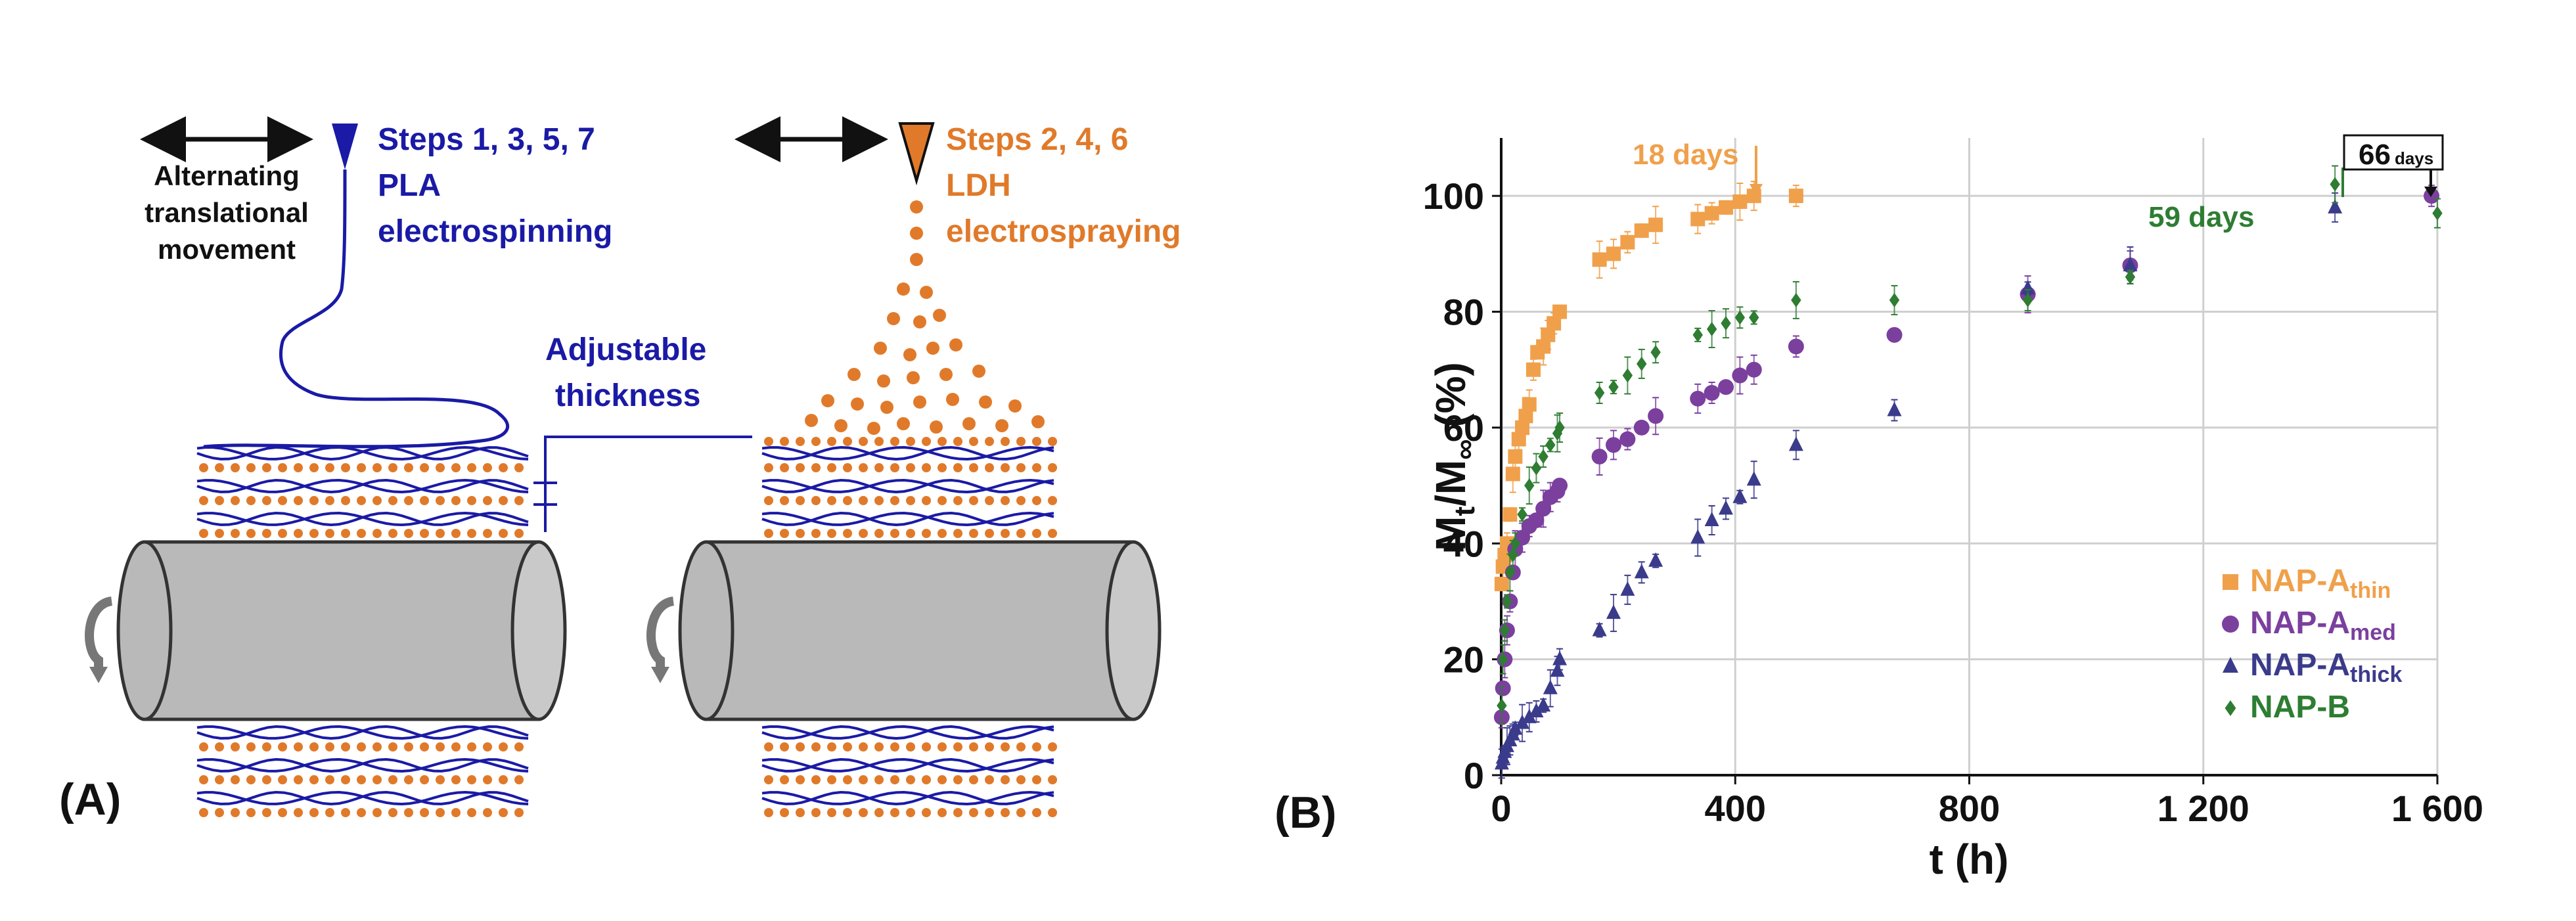 This screenshot has height=921, width=2576. What do you see at coordinates (486, 140) in the screenshot?
I see `pla-text-1: Steps 1, 3, 5, 7` at bounding box center [486, 140].